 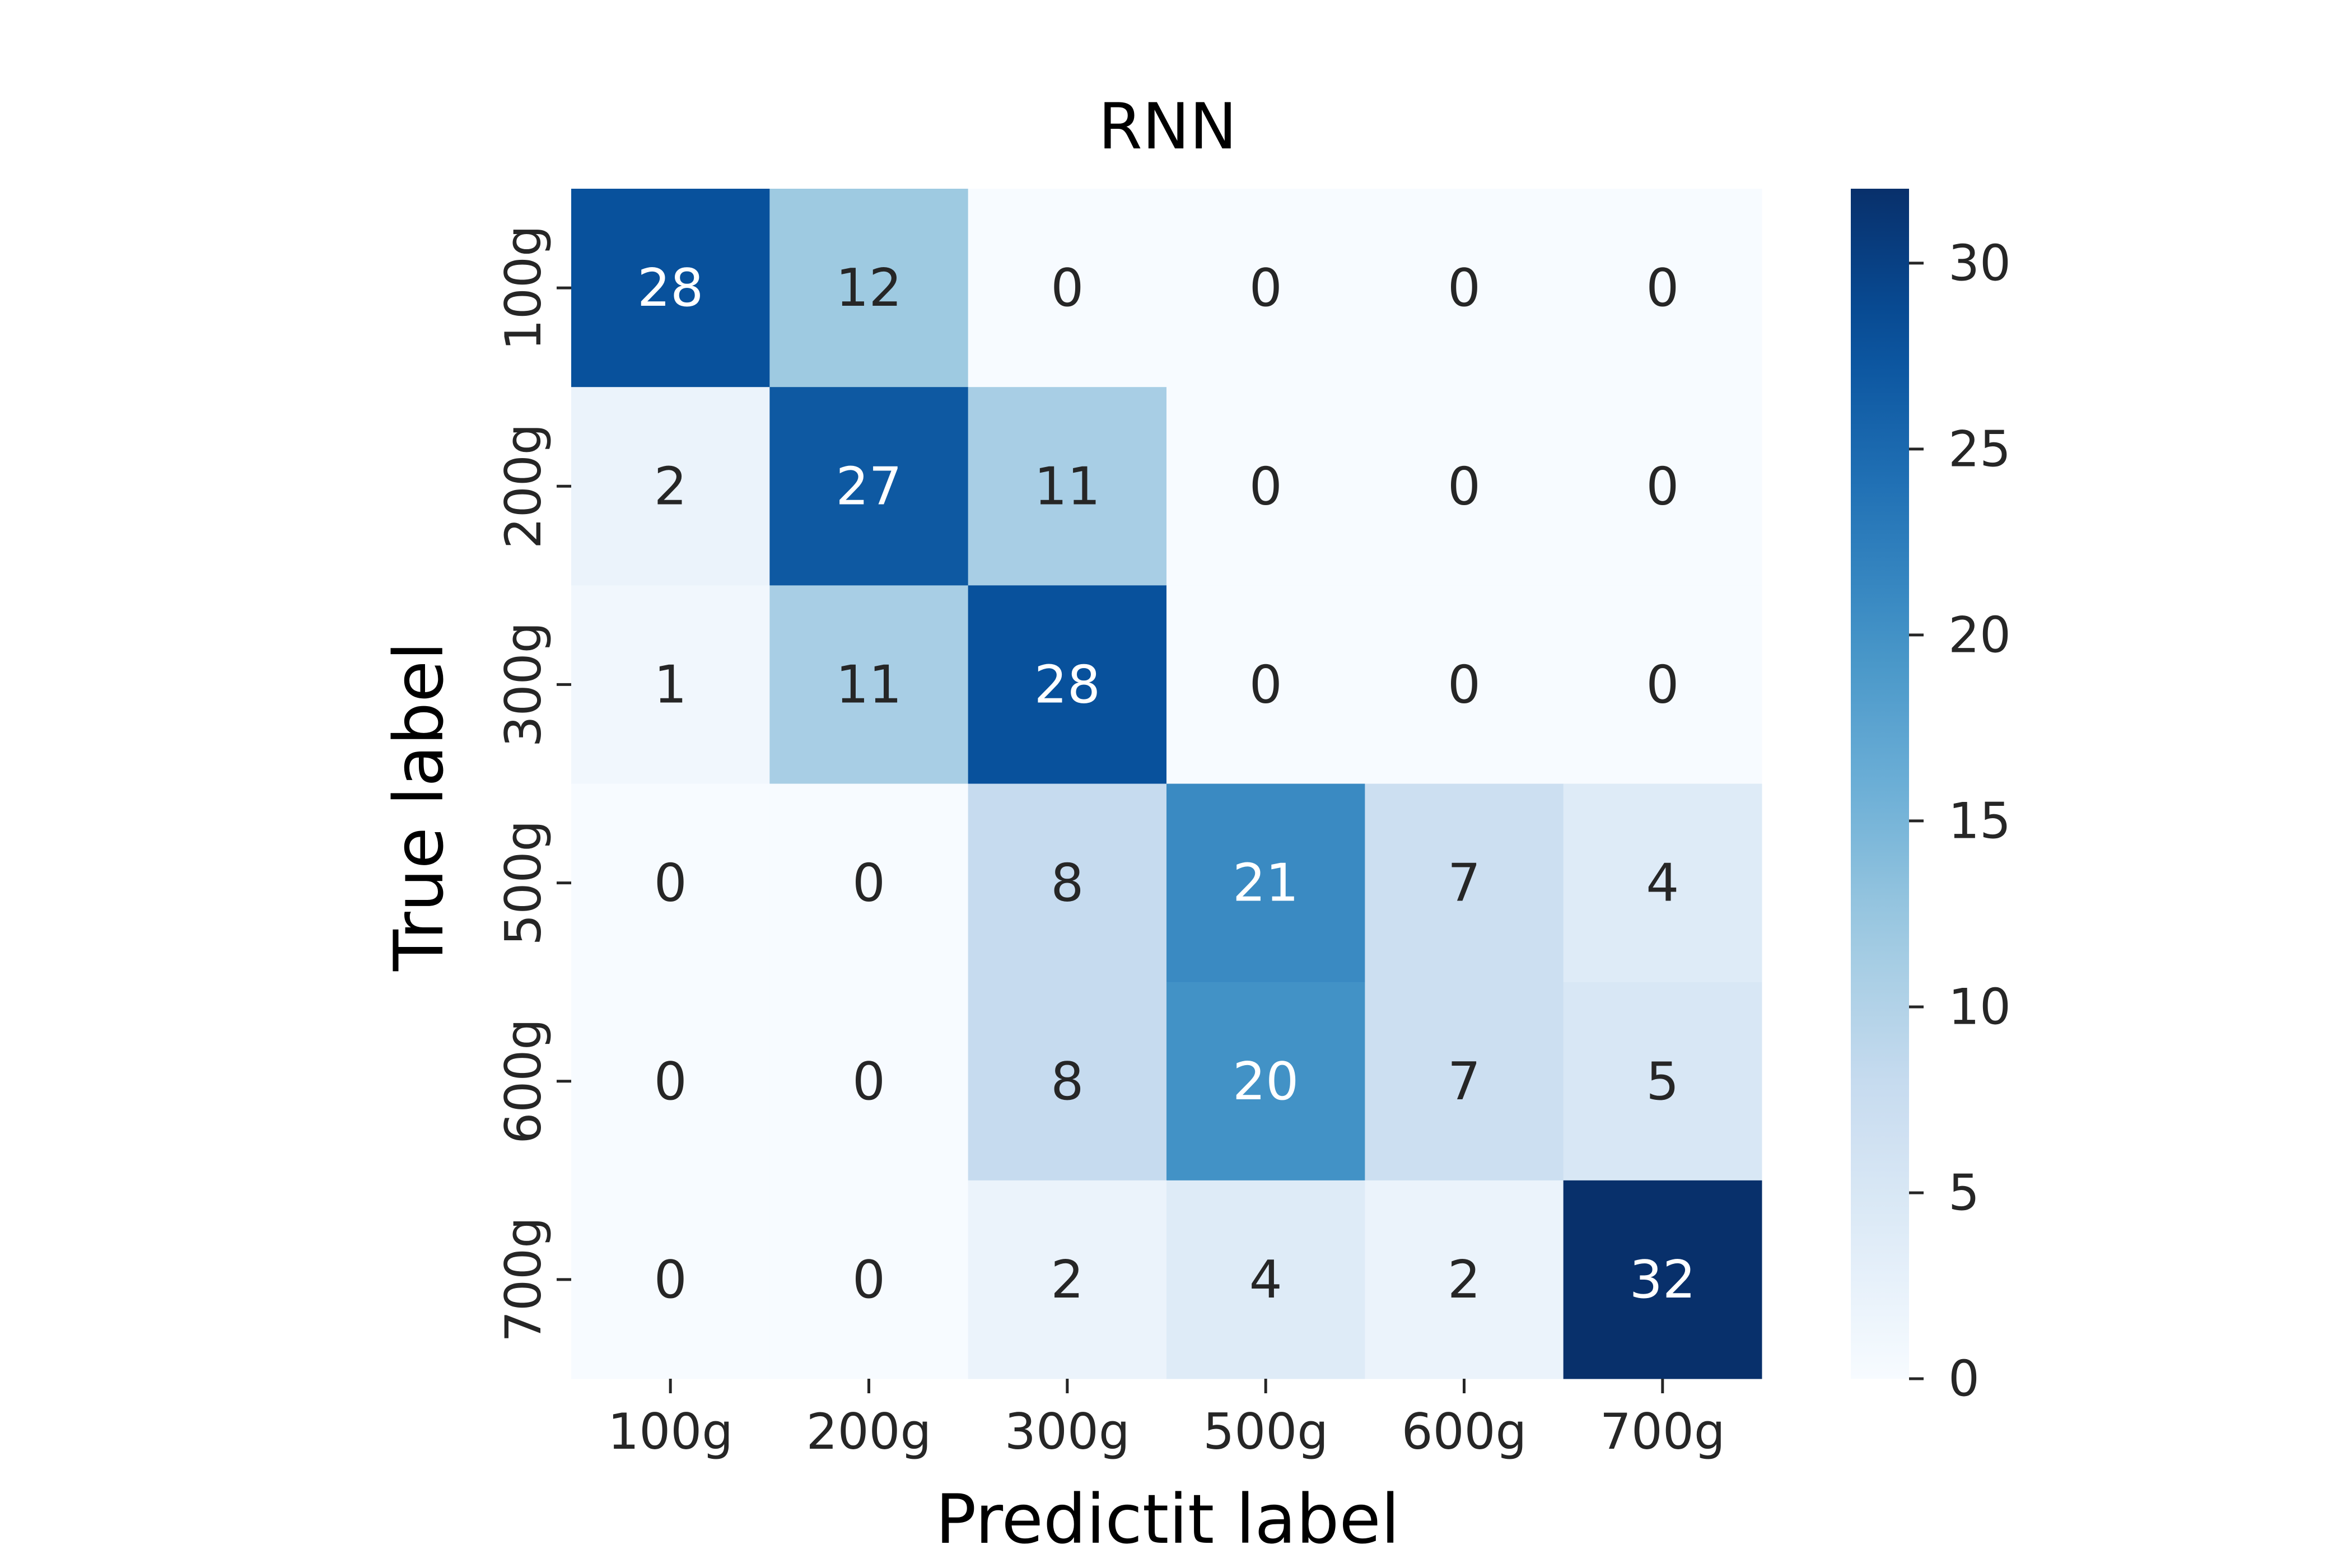 What do you see at coordinates (420, 807) in the screenshot?
I see `y-axis-label: True label` at bounding box center [420, 807].